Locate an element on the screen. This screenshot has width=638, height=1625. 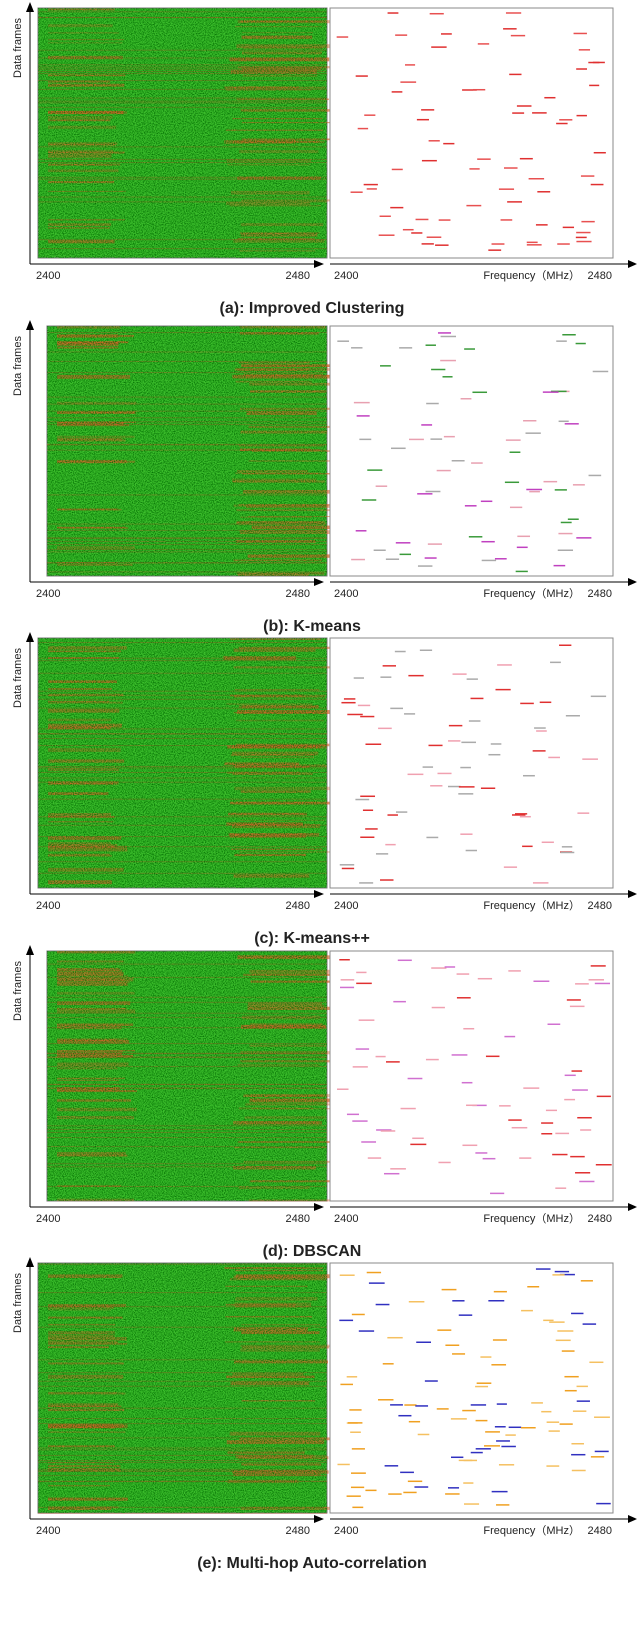
caption: (b): K-means is located at coordinates (312, 626).